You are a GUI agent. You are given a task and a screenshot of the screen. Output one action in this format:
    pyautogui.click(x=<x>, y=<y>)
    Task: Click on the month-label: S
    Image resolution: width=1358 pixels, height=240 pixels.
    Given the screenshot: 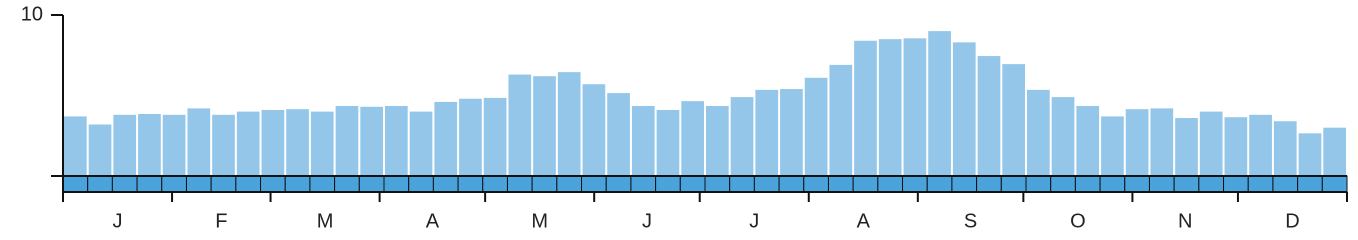 What is the action you would take?
    pyautogui.click(x=970, y=221)
    